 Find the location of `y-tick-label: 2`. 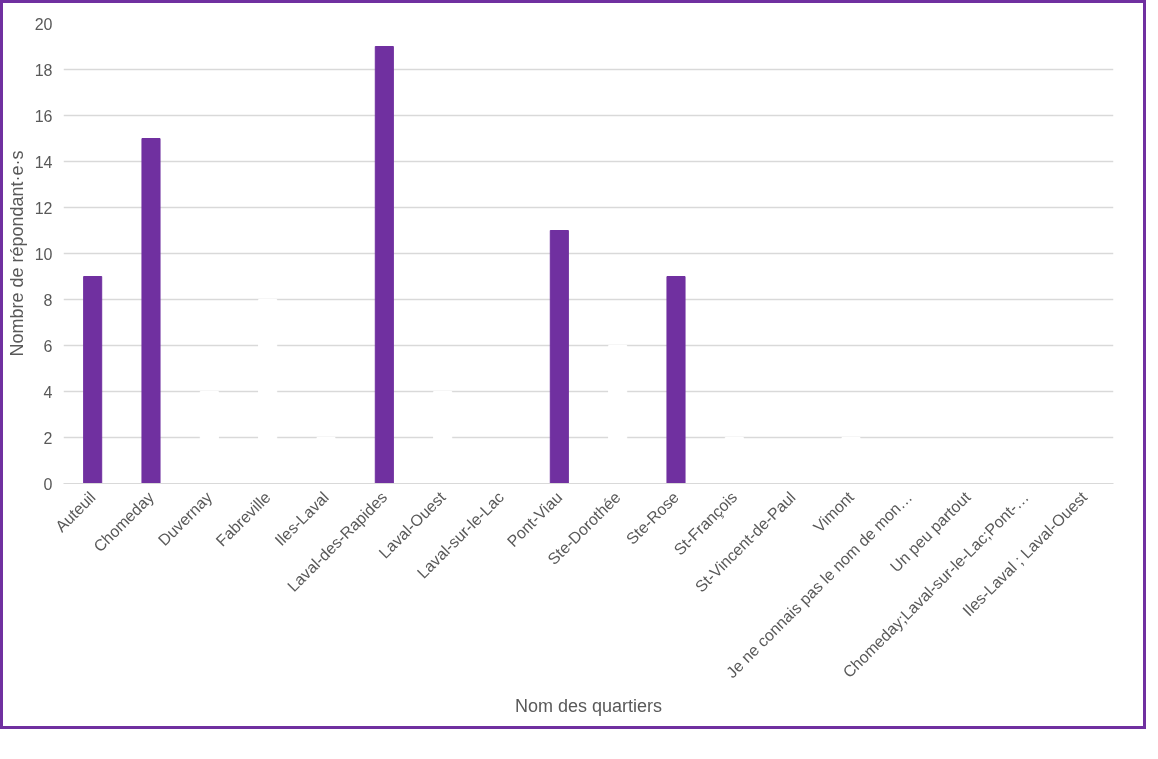

y-tick-label: 2 is located at coordinates (48, 438).